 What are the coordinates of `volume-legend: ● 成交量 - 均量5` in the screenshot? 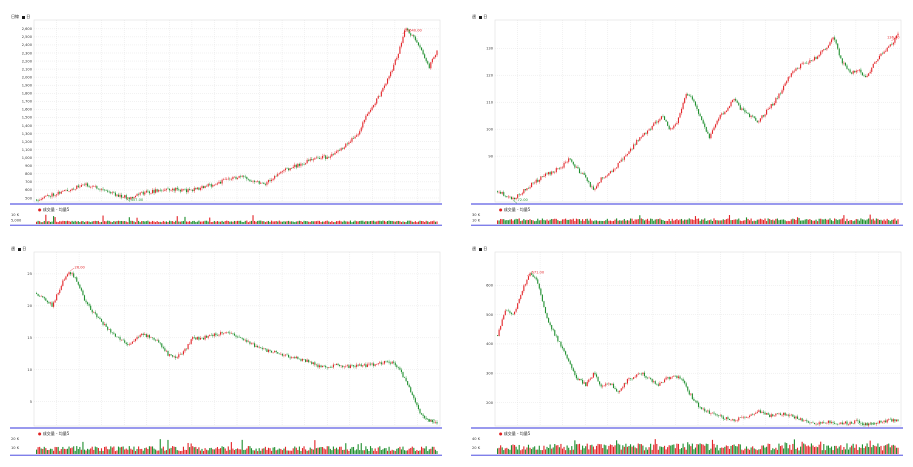 It's located at (515, 433).